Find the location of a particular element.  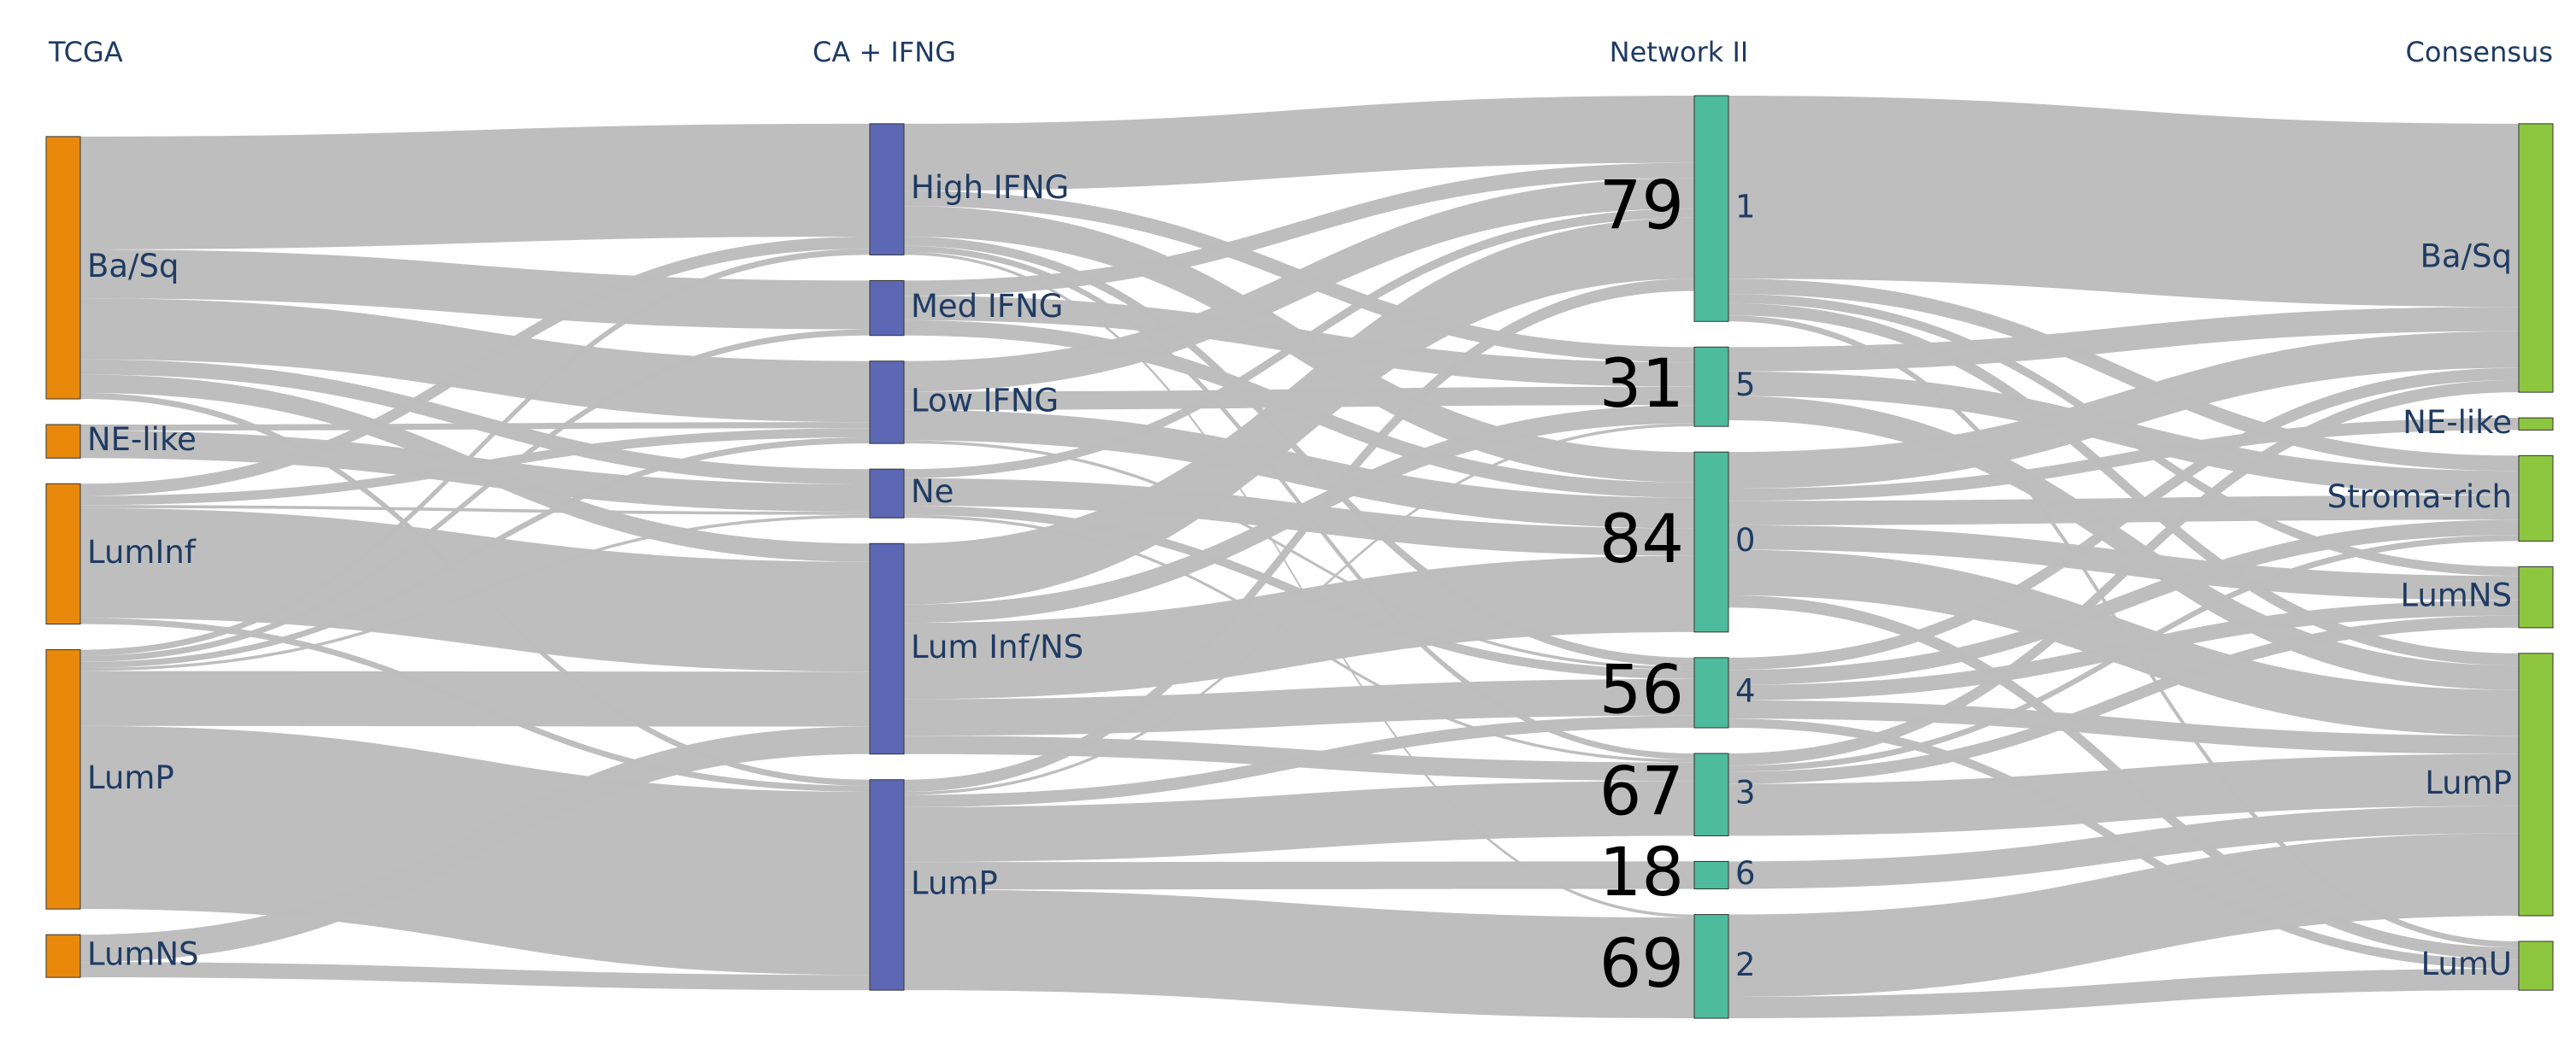

flow-t_luminf-to-c_ne is located at coordinates (475, 510).